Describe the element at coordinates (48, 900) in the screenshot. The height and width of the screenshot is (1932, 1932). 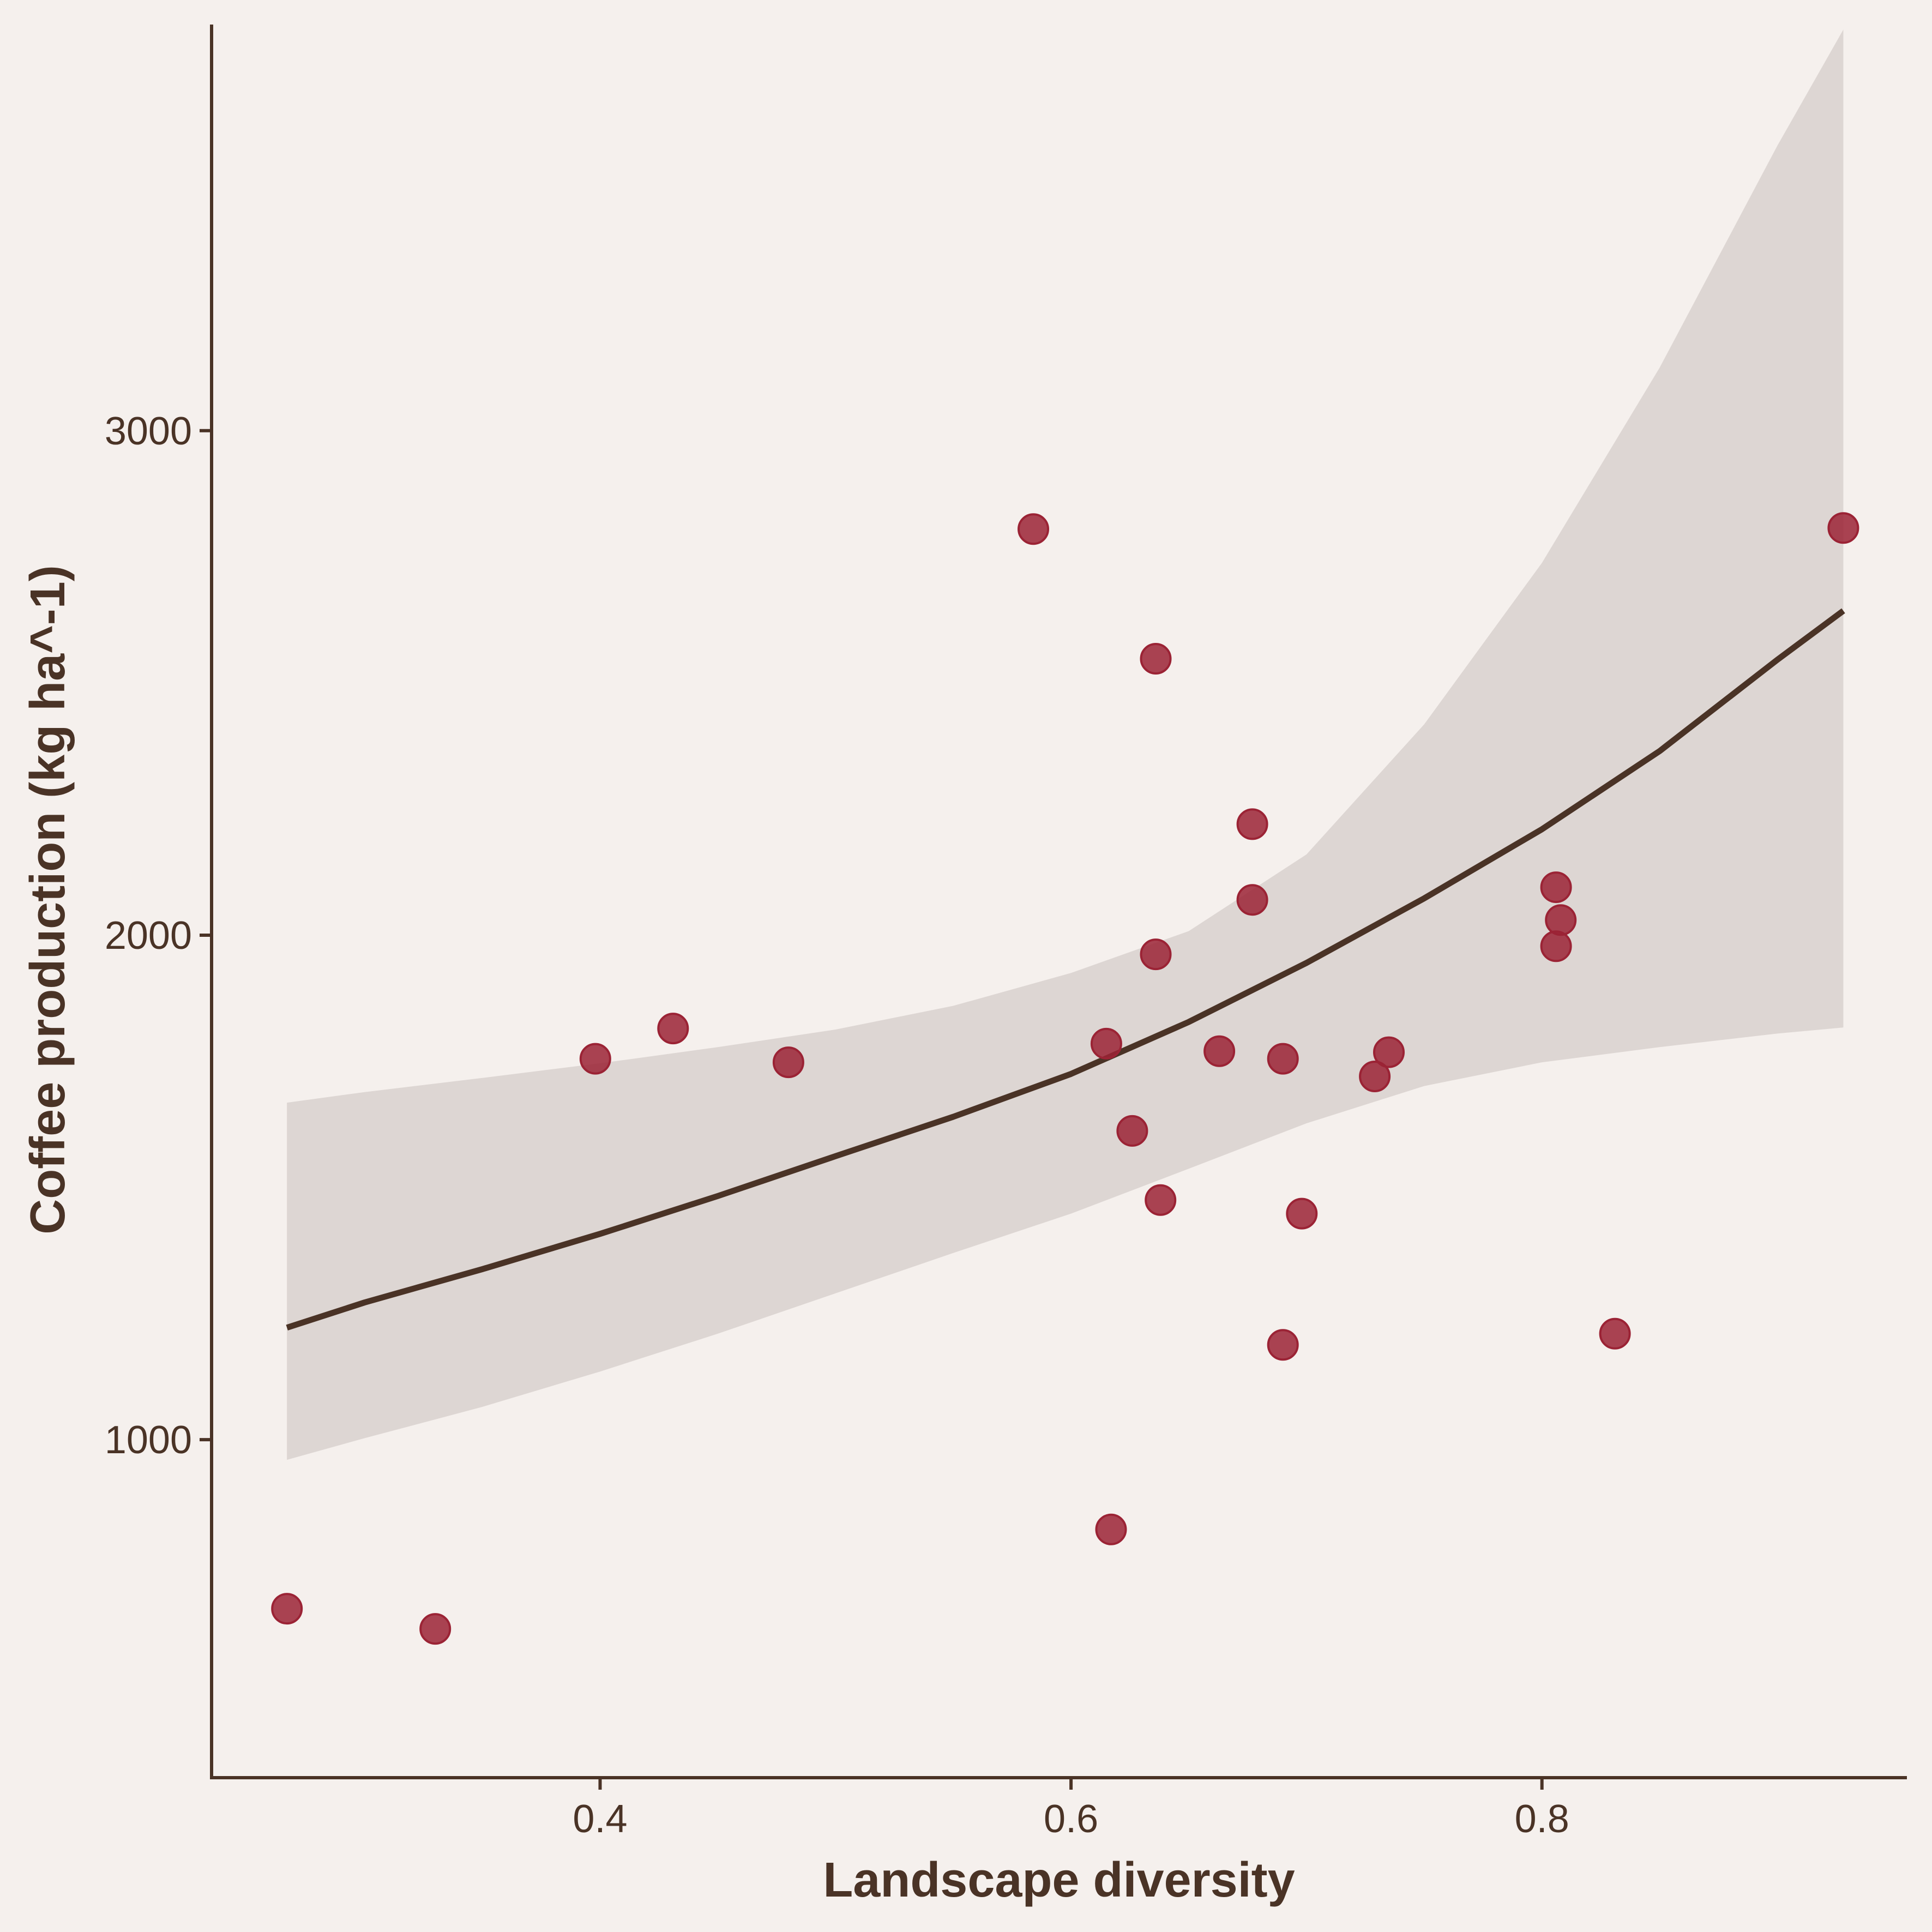
I see `y-axis-title: Coffee production (kg ha^-1)` at that location.